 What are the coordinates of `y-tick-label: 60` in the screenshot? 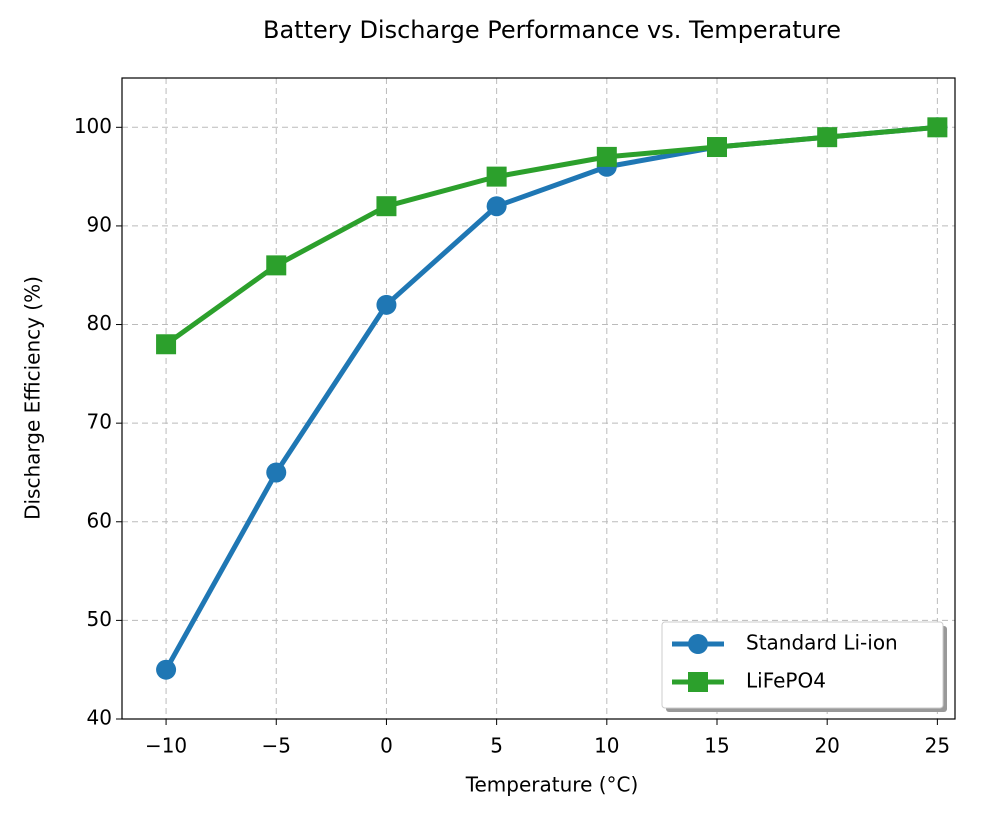 It's located at (99, 520).